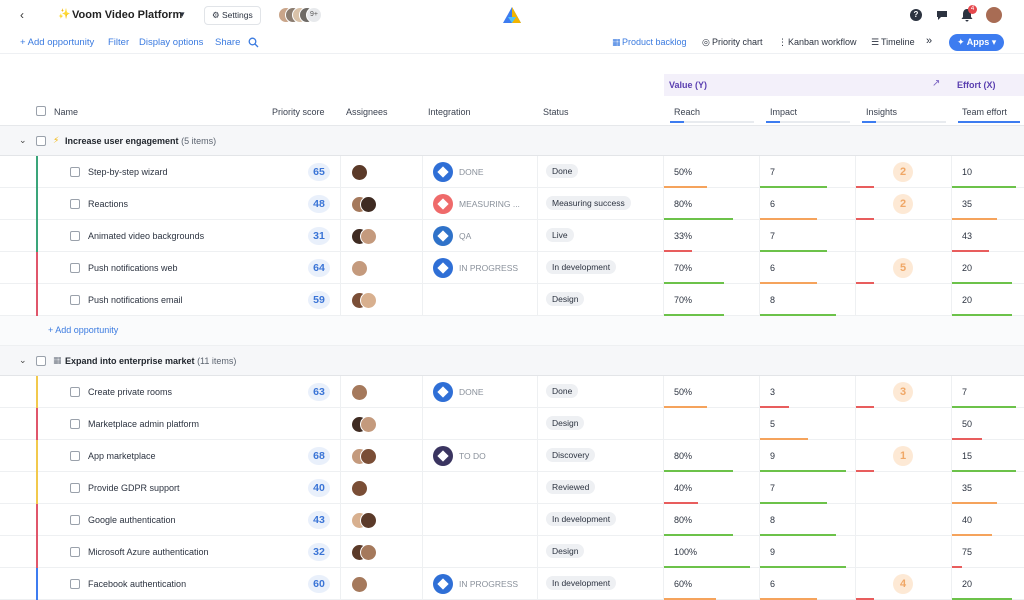 The image size is (1024, 600). Describe the element at coordinates (929, 41) in the screenshot. I see `more-views-icon: »` at that location.